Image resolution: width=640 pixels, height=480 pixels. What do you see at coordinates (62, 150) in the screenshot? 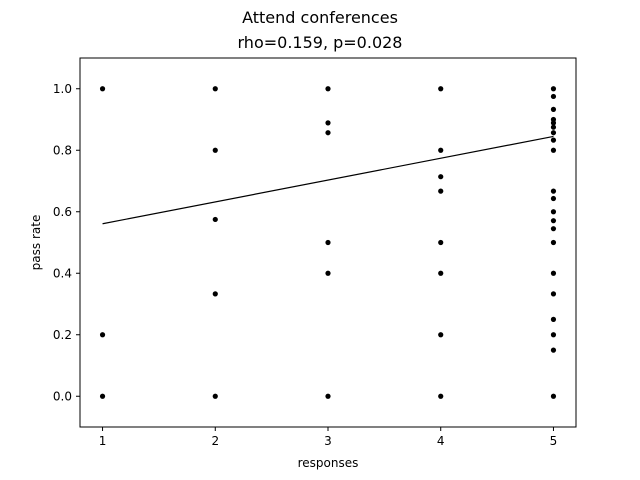
I see `y-tick-label: 0.8` at bounding box center [62, 150].